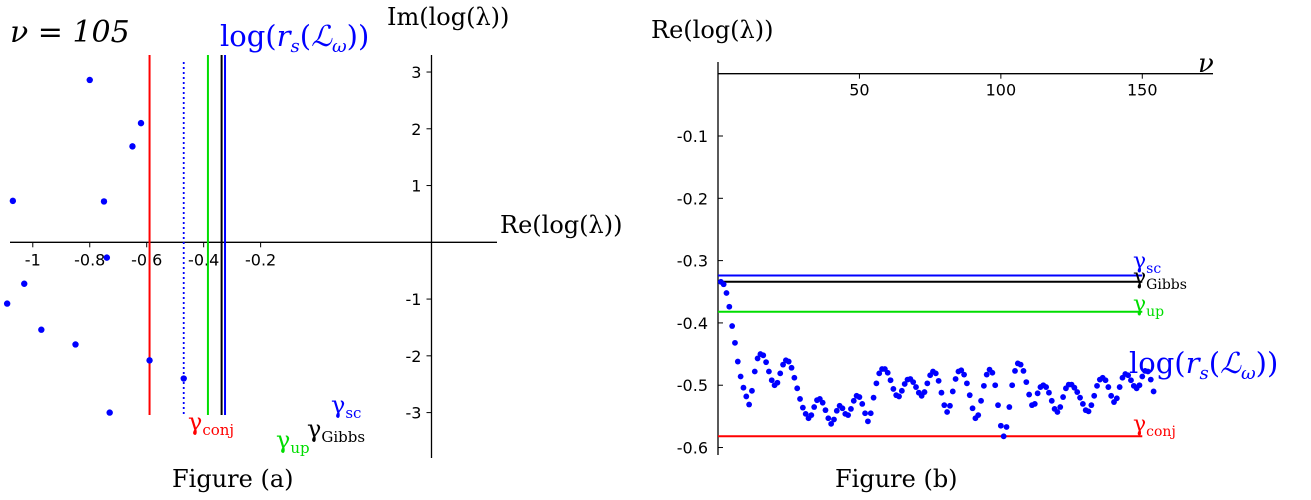 Image resolution: width=1311 pixels, height=500 pixels. Describe the element at coordinates (1001, 90) in the screenshot. I see `panel-b-x-tick-label: 100` at that location.